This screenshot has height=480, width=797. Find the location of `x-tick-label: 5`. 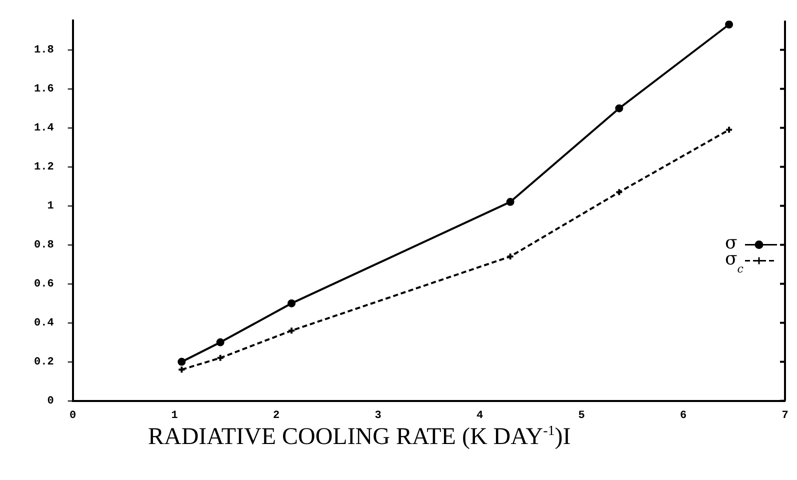

x-tick-label: 5 is located at coordinates (582, 416).